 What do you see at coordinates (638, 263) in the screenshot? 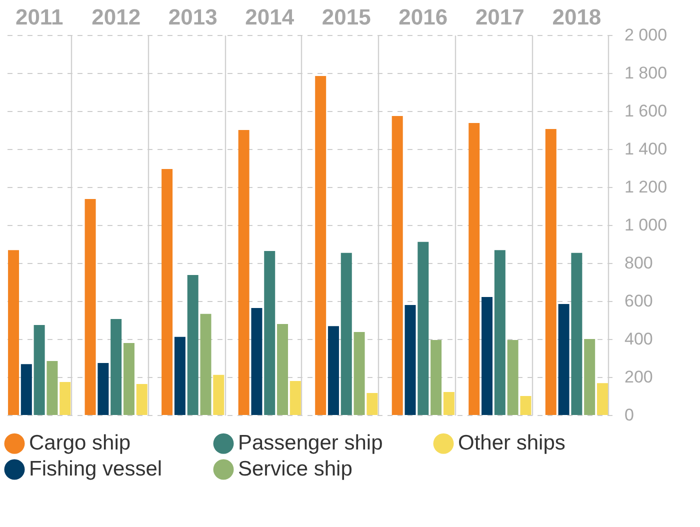
I see `y-tick-label: 800` at bounding box center [638, 263].